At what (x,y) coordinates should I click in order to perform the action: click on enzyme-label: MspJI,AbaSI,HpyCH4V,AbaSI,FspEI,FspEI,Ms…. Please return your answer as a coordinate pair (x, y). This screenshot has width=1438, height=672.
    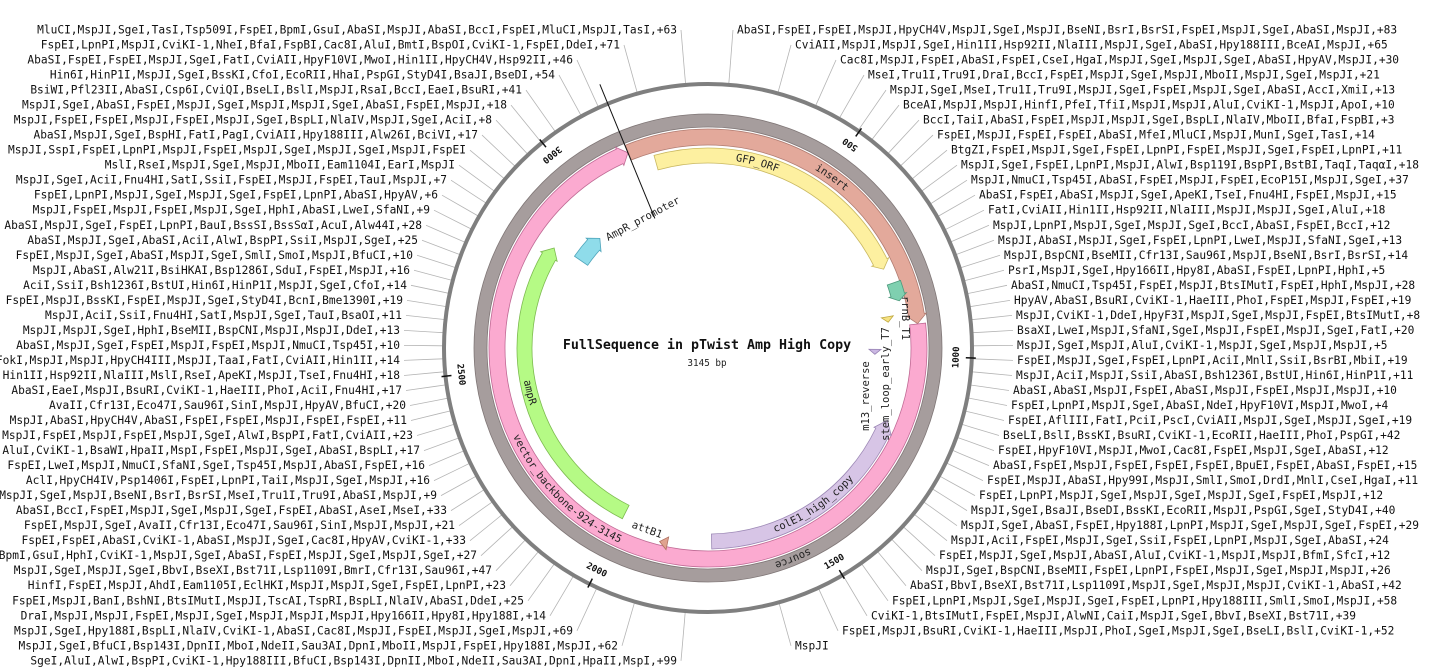
    Looking at the image, I should click on (208, 420).